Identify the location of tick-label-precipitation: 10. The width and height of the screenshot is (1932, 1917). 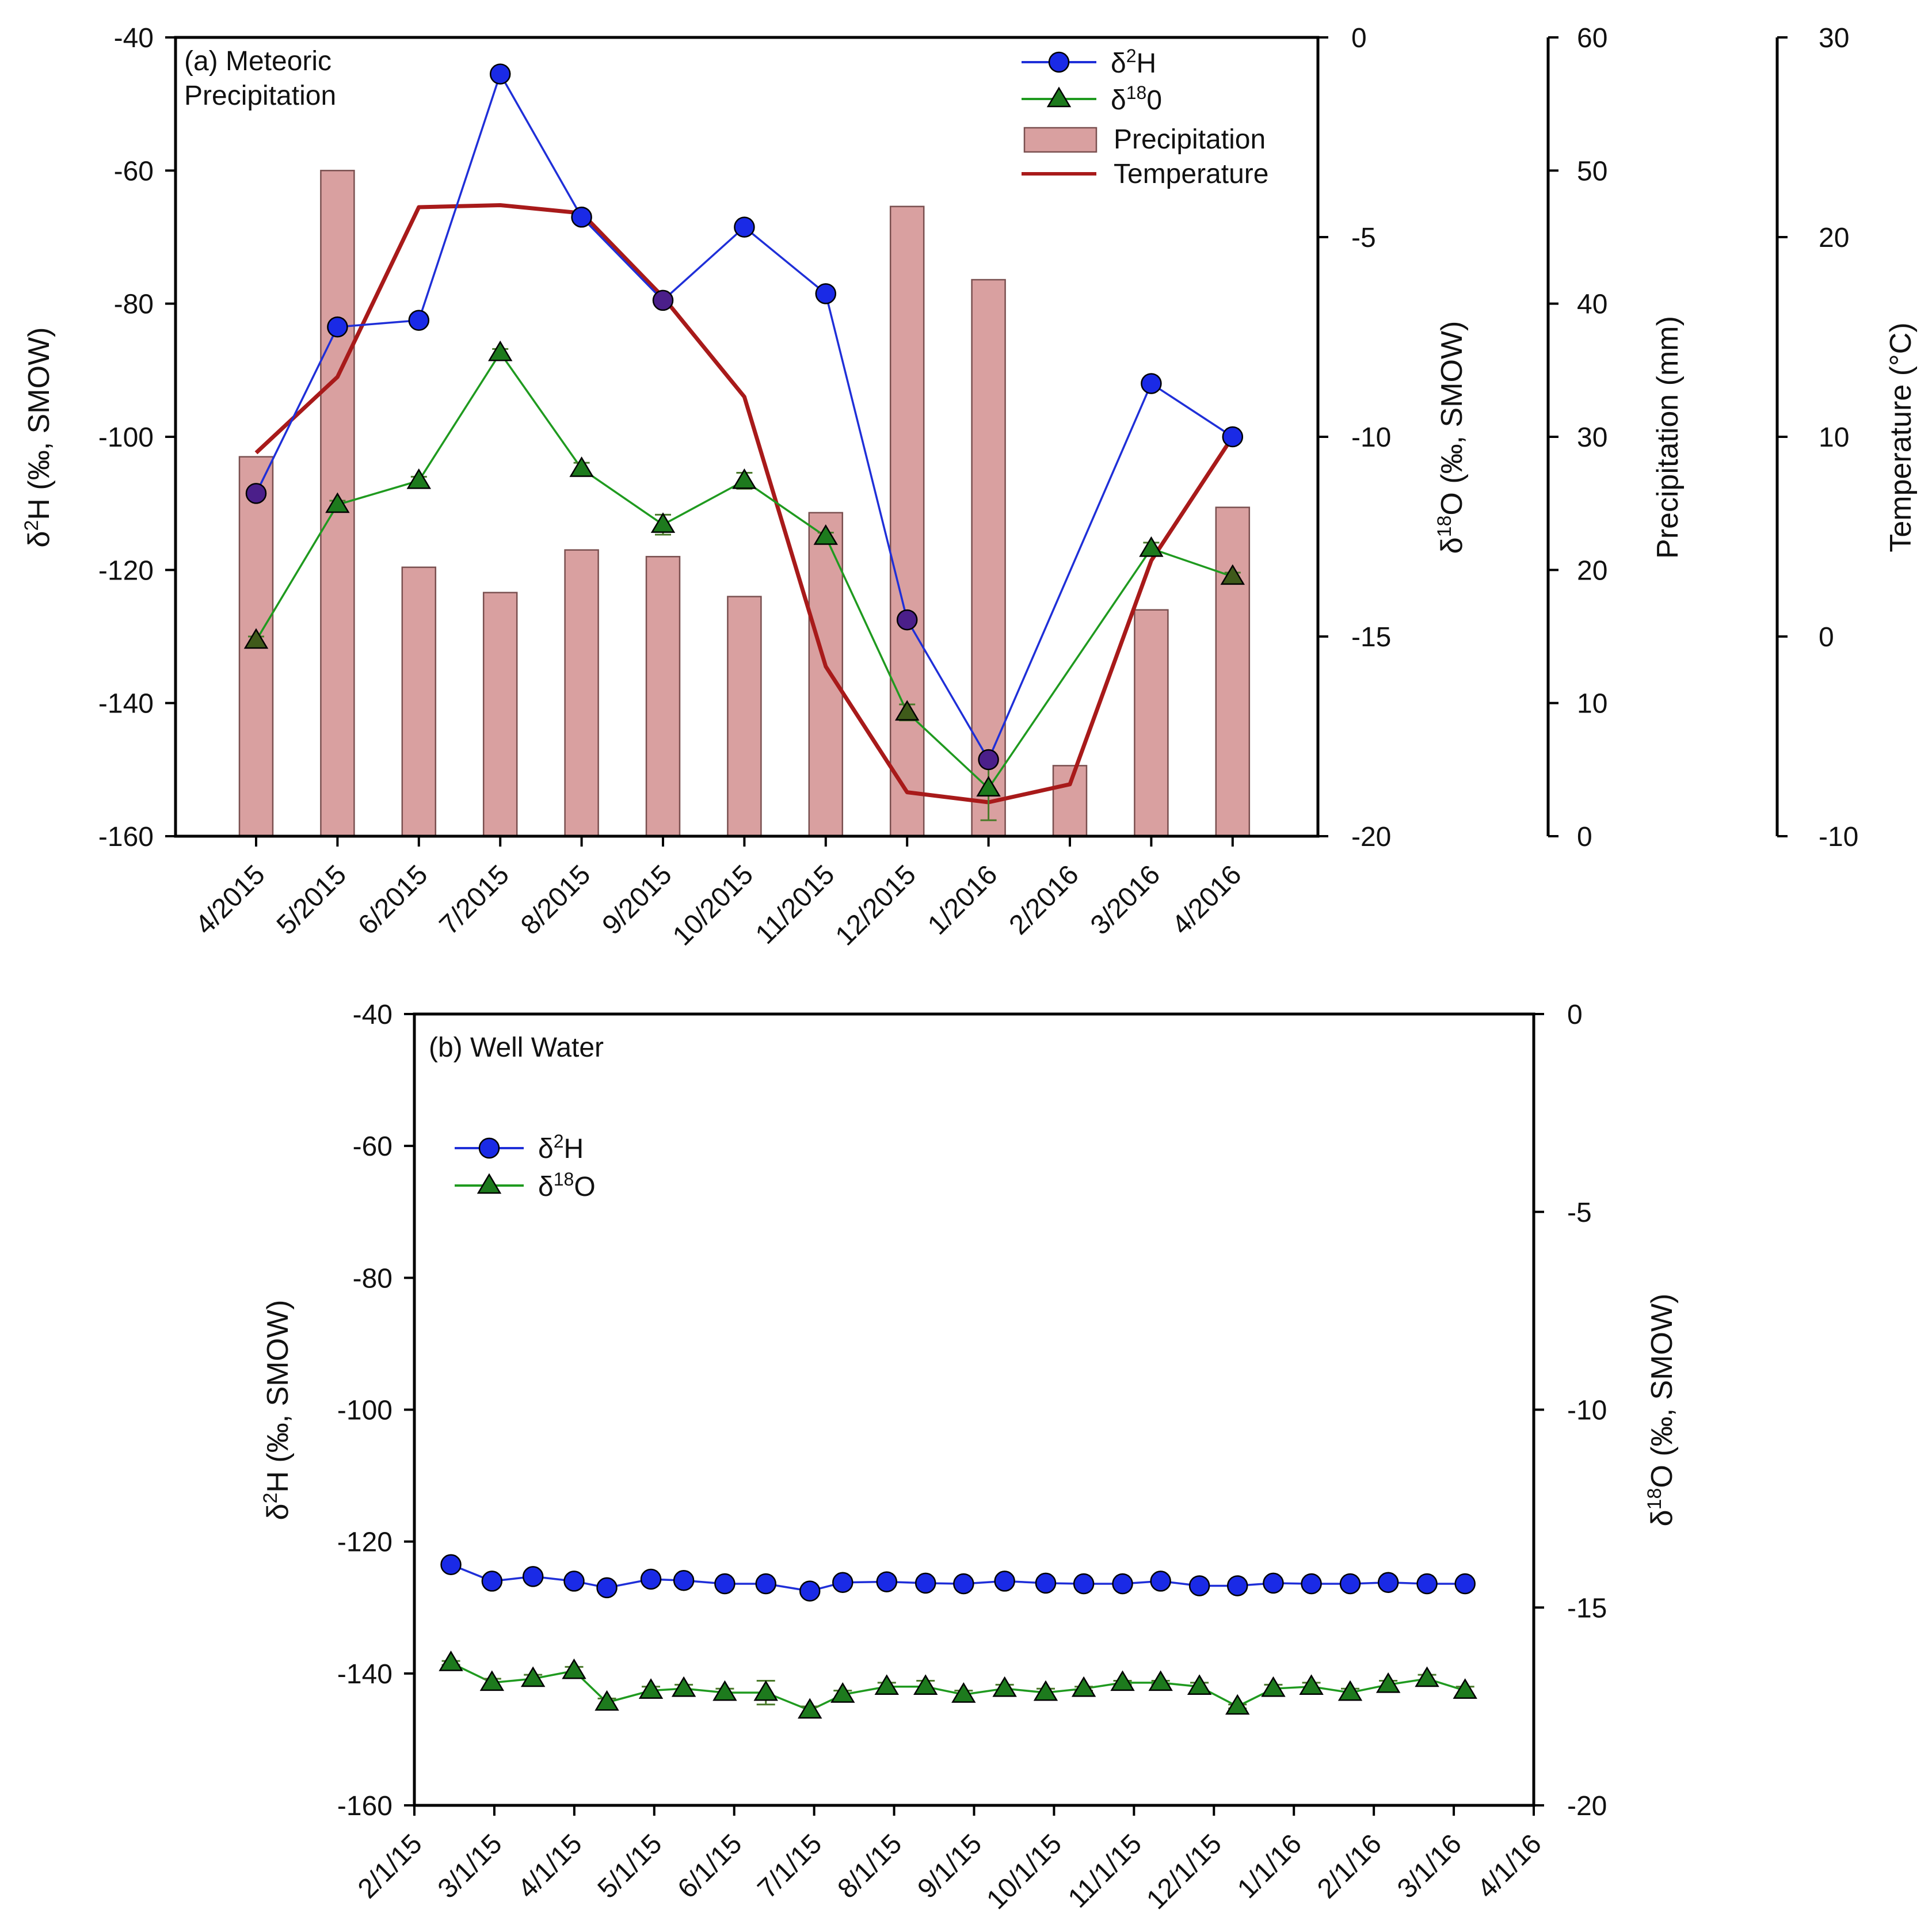
(1592, 704).